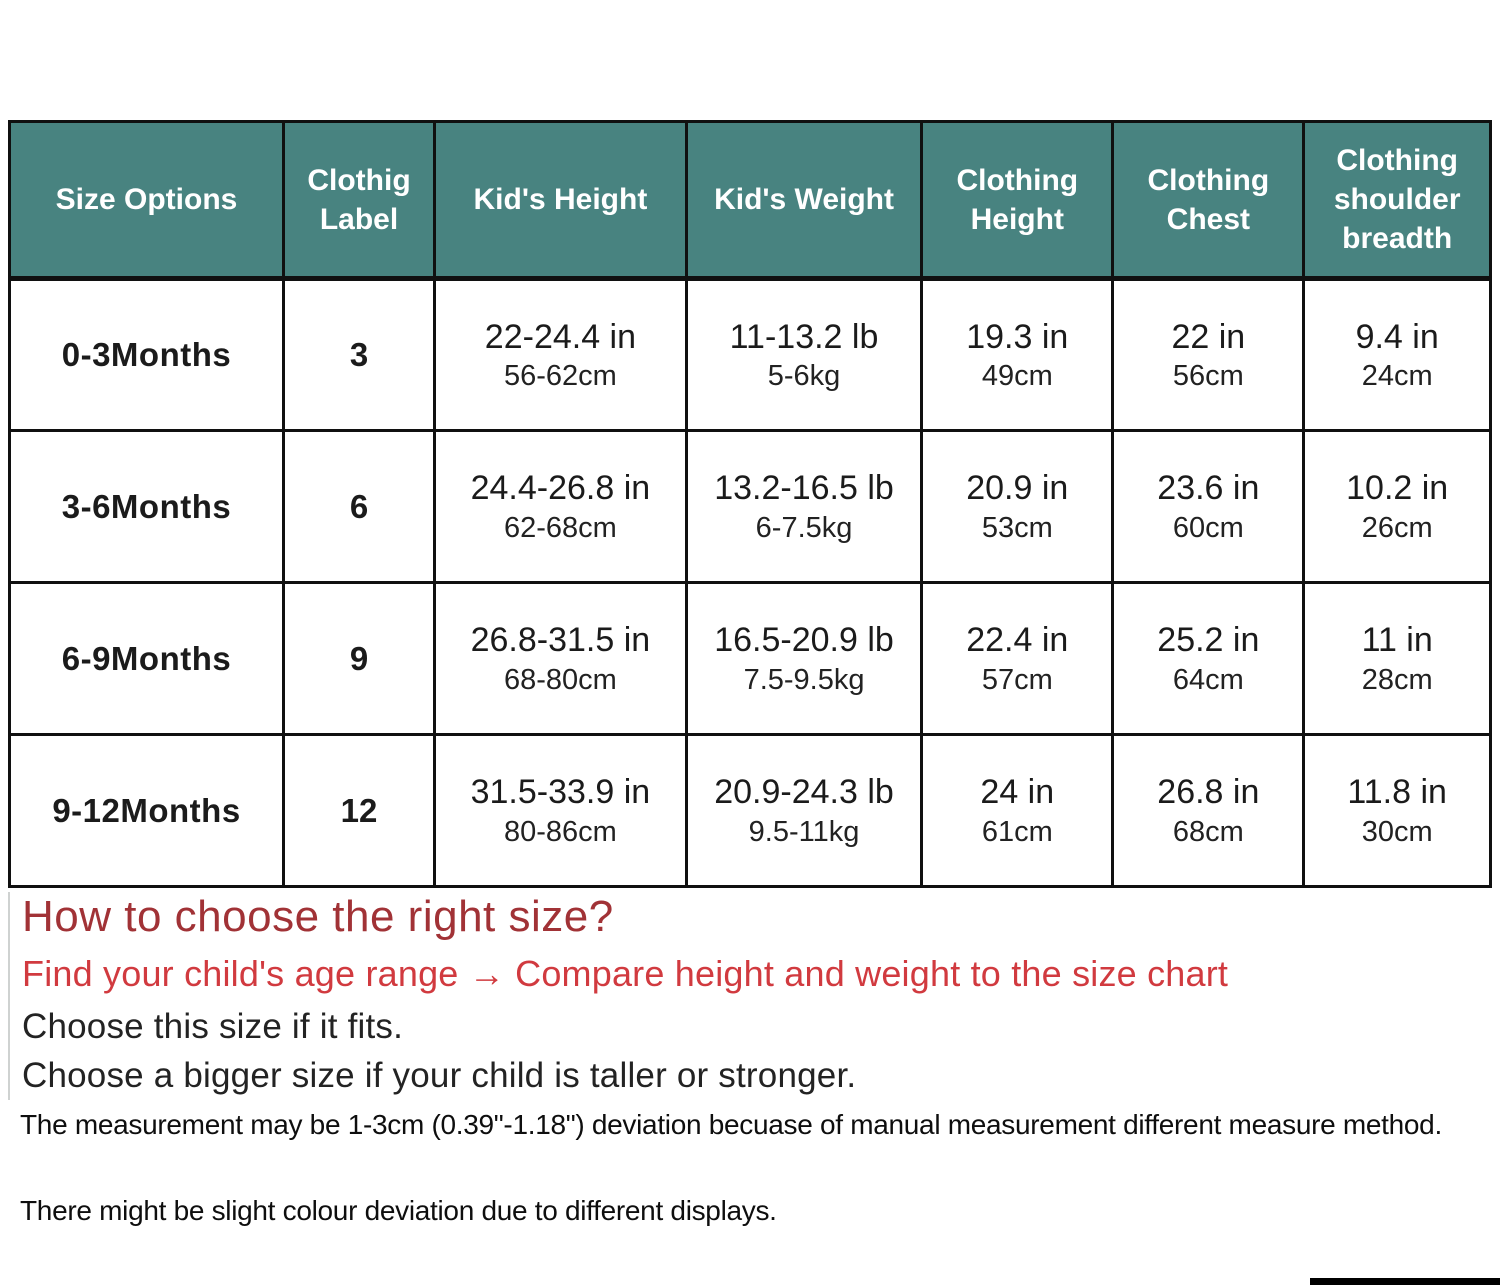 This screenshot has height=1285, width=1500. Describe the element at coordinates (1208, 831) in the screenshot. I see `clothing-chest-cm-value: 68cm` at that location.